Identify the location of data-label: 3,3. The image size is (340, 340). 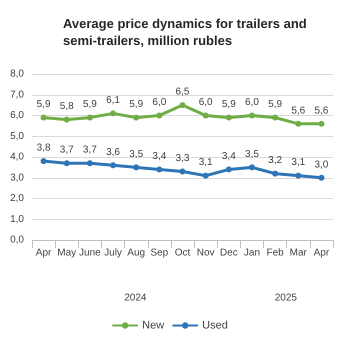
(183, 158).